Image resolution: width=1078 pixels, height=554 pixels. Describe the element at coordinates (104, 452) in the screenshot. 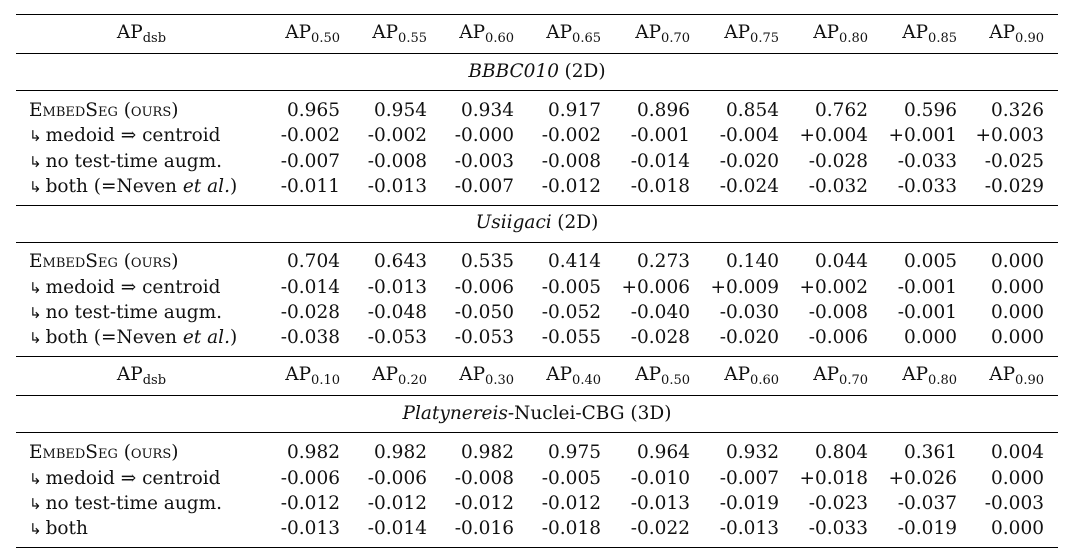

I see `method-name: EmbedSeg (ours)` at that location.